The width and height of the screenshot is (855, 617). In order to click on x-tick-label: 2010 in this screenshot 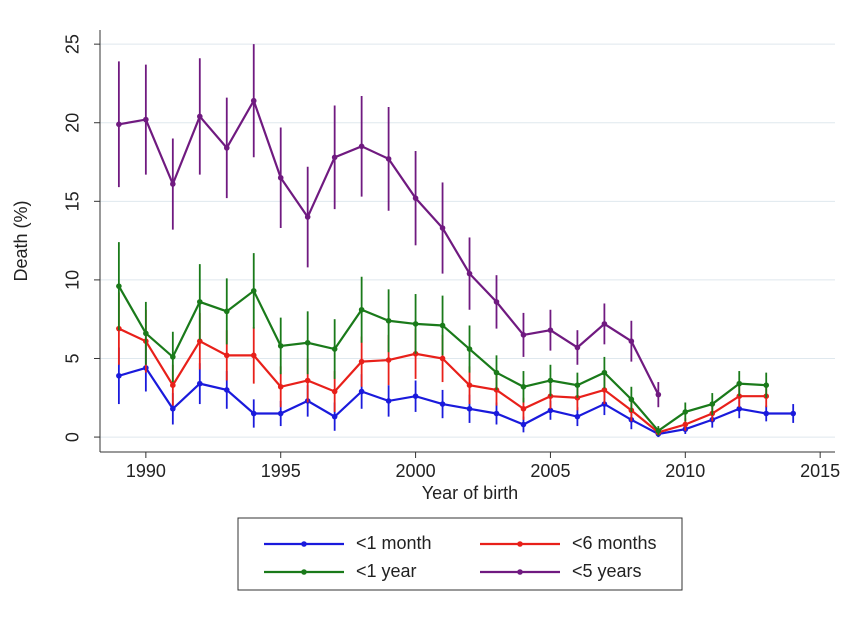, I will do `click(685, 471)`.